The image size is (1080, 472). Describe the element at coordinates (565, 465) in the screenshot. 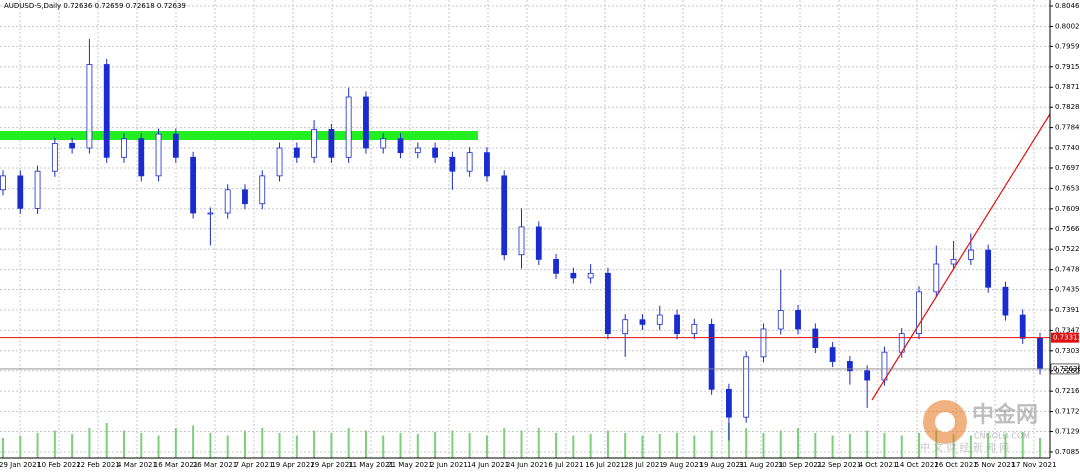

I see `x-tick-label: 6 Jul 2021` at that location.